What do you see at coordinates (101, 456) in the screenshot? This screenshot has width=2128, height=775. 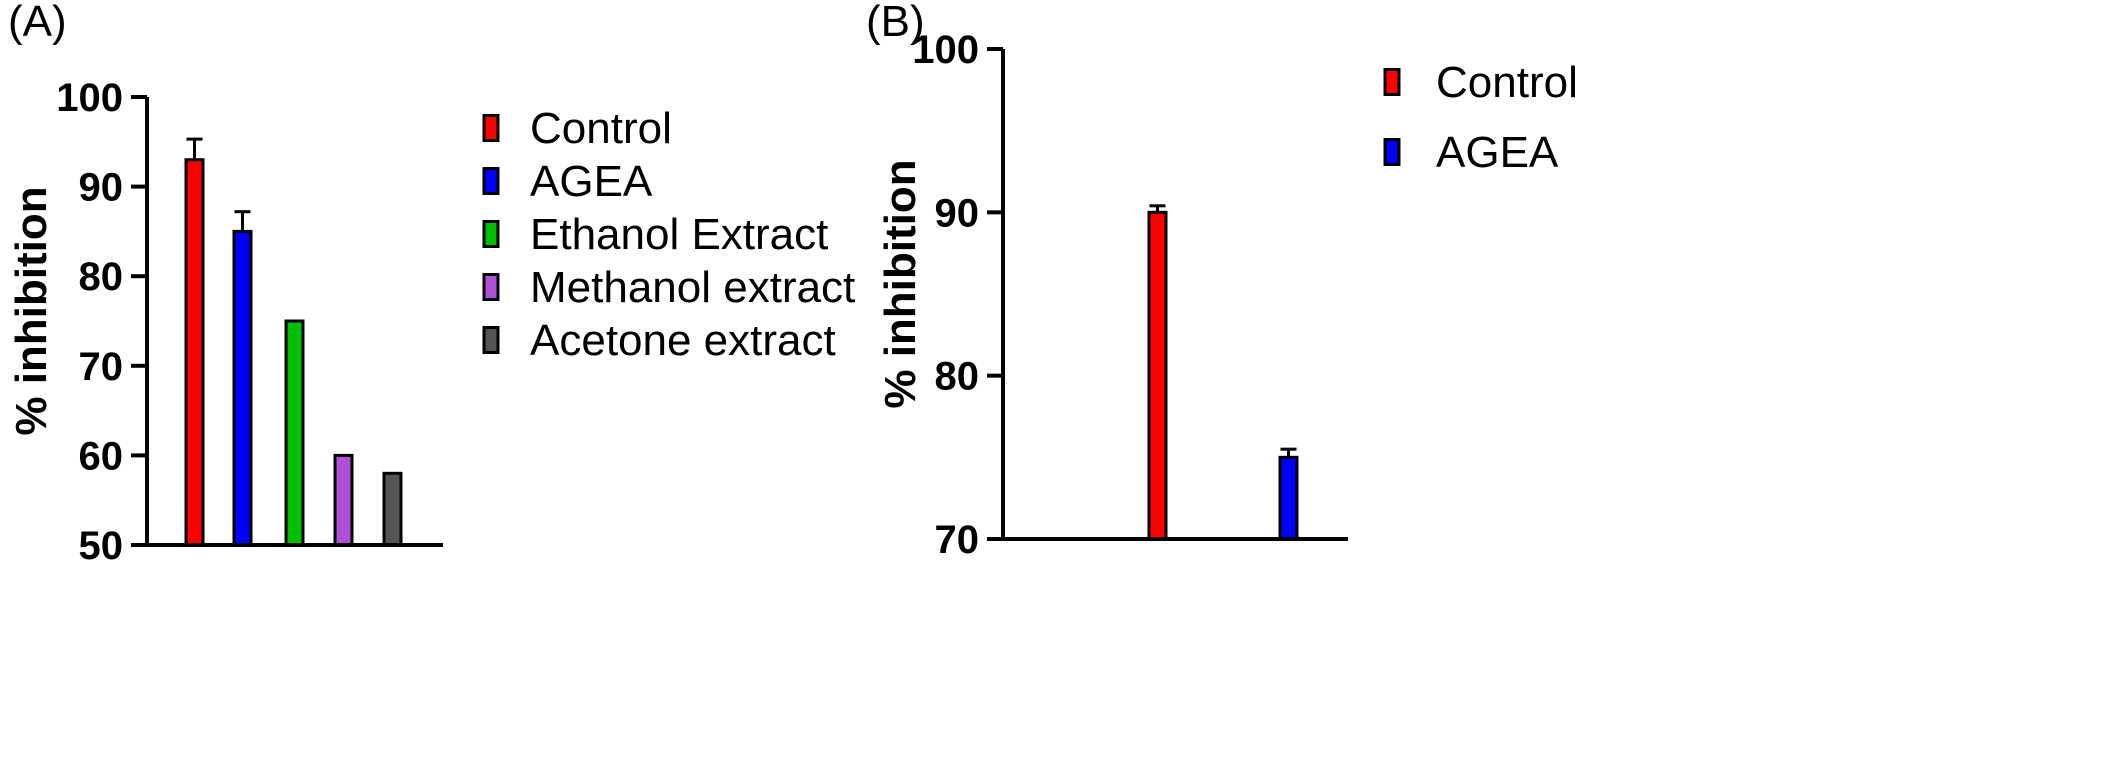 I see `y-tick-label: 60` at bounding box center [101, 456].